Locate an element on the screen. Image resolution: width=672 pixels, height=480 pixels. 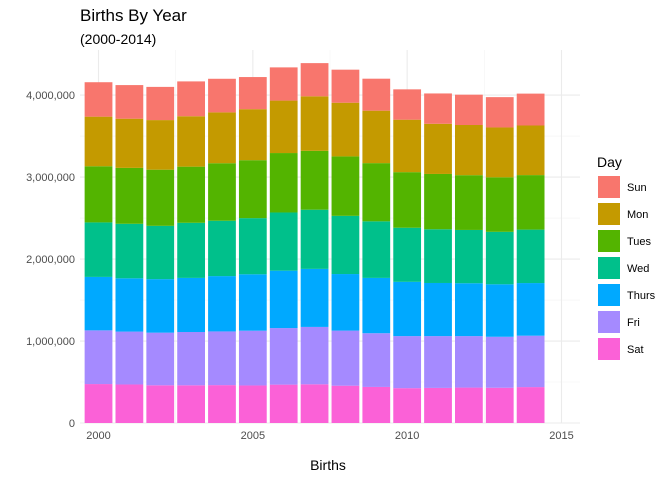
bar-segment-mon-2004 is located at coordinates (222, 138).